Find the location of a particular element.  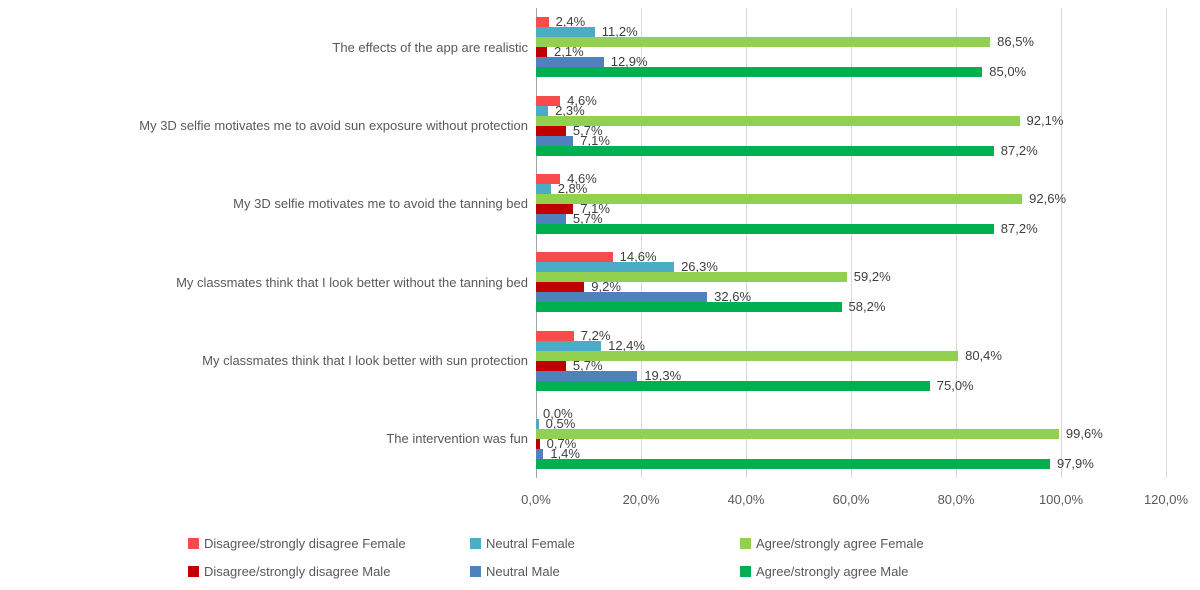

legend-label: Neutral Male is located at coordinates (523, 571).